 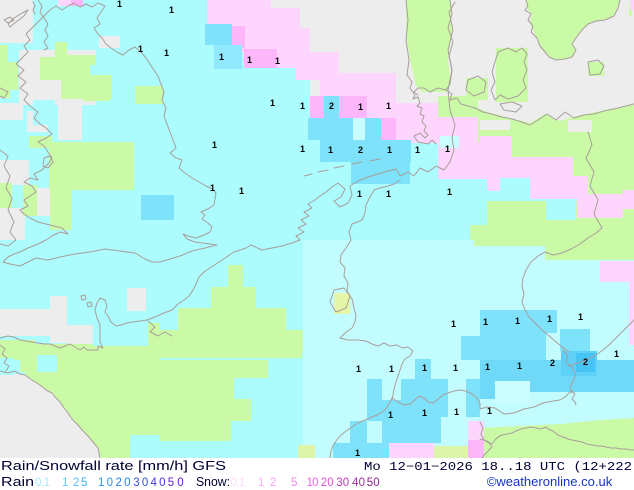 I want to click on svg-text: 50, so click(x=373, y=483).